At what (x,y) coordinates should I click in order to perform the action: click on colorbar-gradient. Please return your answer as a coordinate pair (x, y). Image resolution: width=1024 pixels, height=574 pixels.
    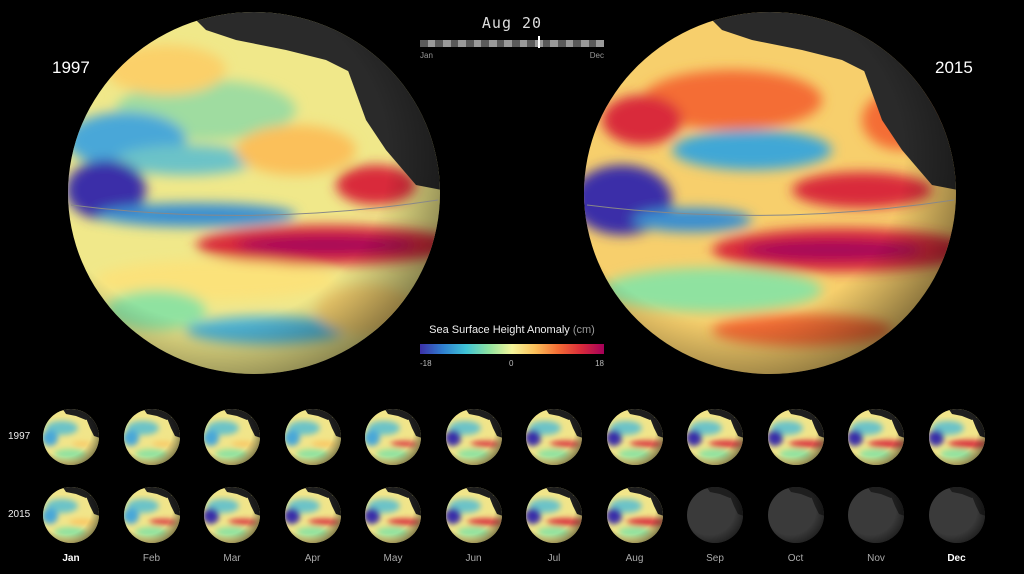
    Looking at the image, I should click on (512, 349).